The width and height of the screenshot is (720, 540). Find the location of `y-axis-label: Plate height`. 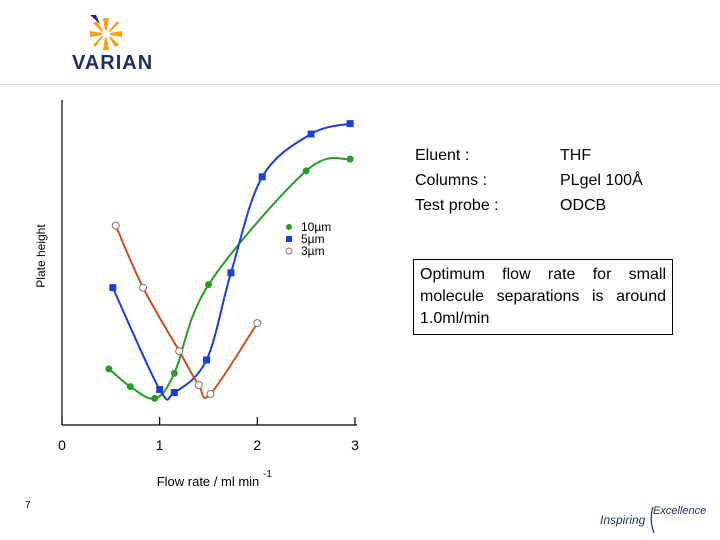

y-axis-label: Plate height is located at coordinates (41, 256).